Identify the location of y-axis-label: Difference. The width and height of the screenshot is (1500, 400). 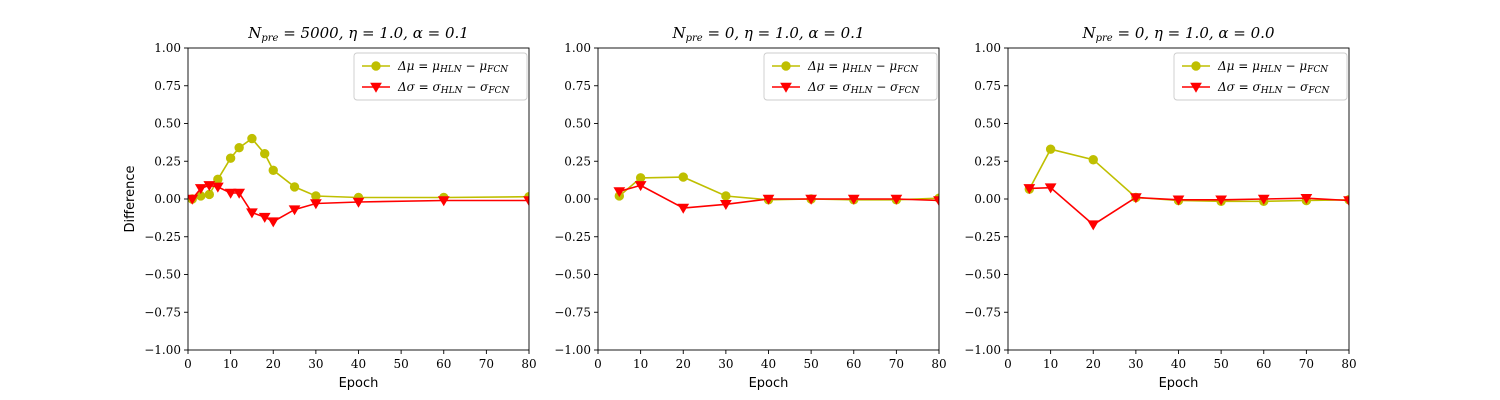
(130, 198).